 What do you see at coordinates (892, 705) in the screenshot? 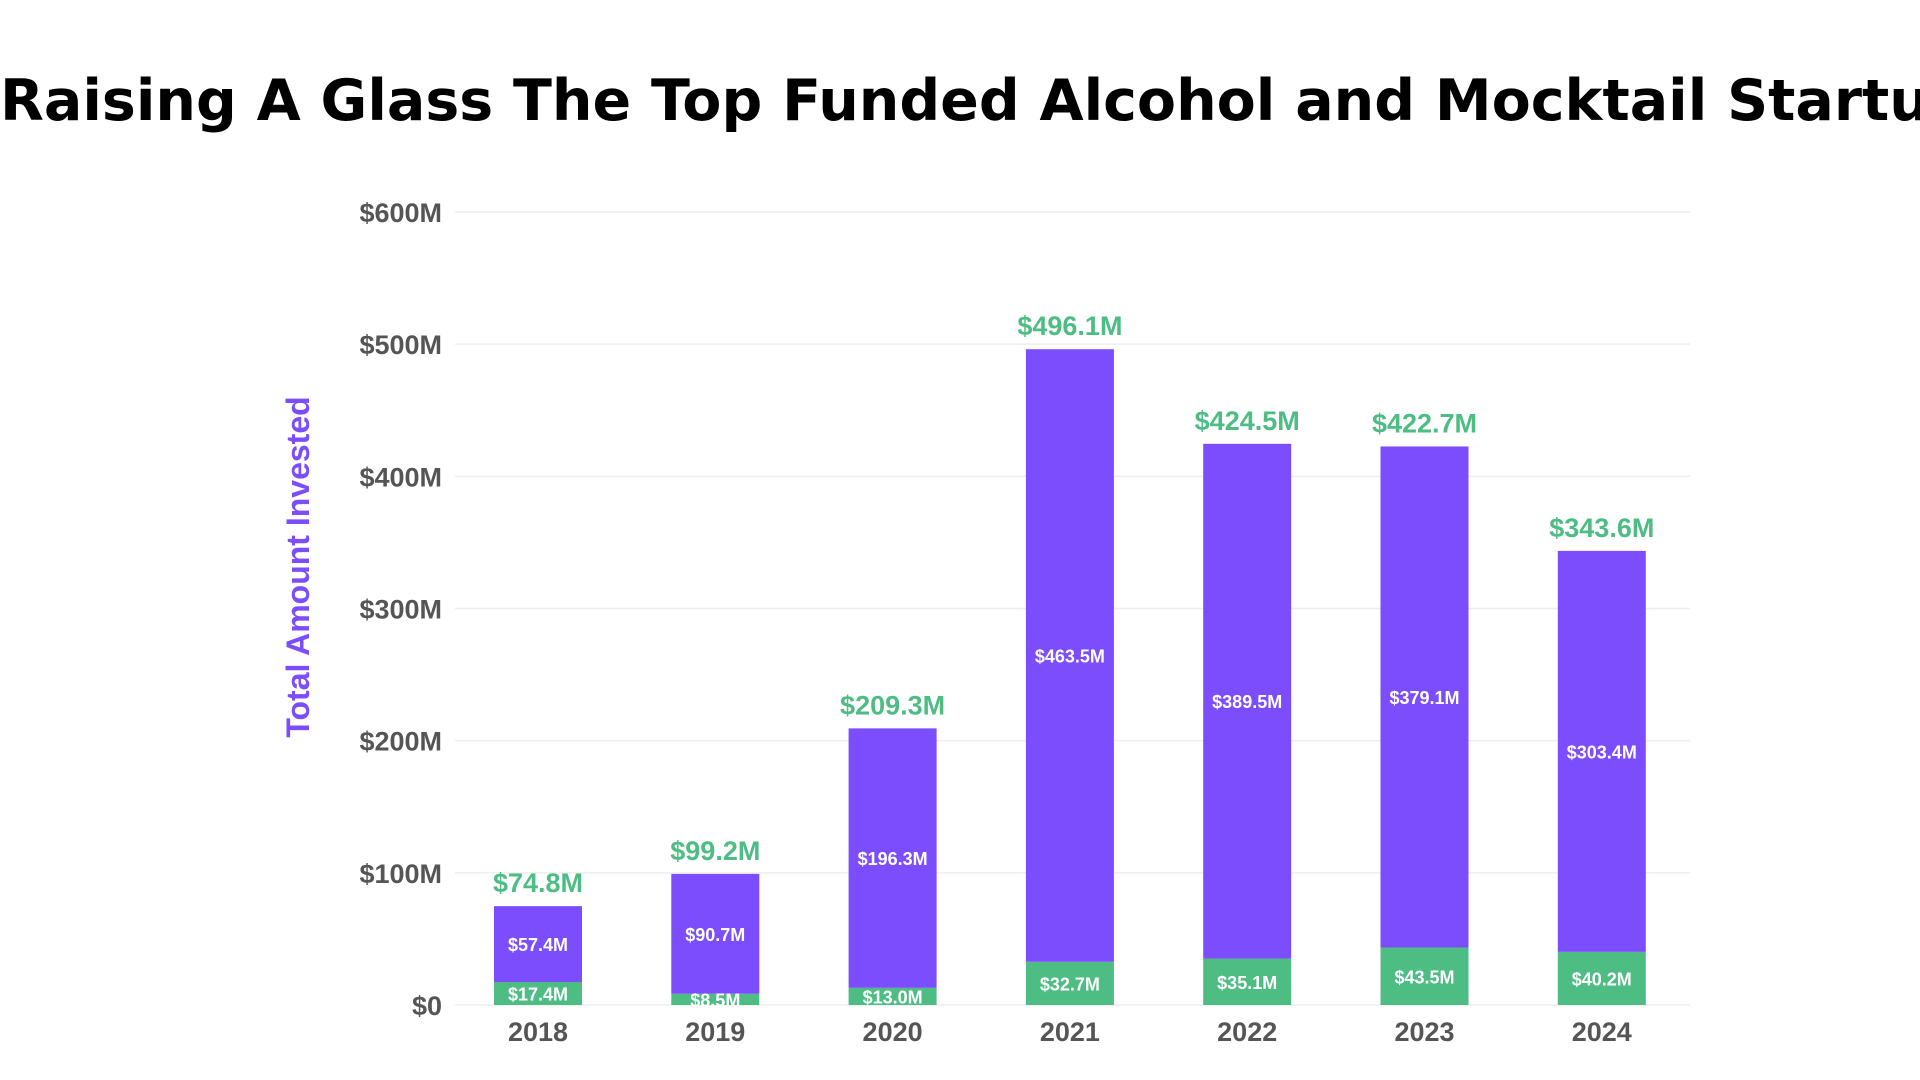
I see `total-label: $209.3M` at bounding box center [892, 705].